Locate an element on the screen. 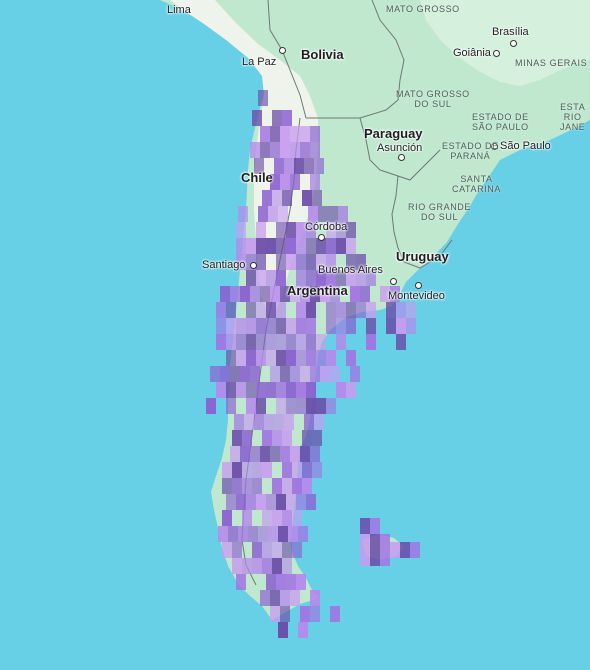 This screenshot has height=670, width=590. city-dot-buenos-aires is located at coordinates (393, 281).